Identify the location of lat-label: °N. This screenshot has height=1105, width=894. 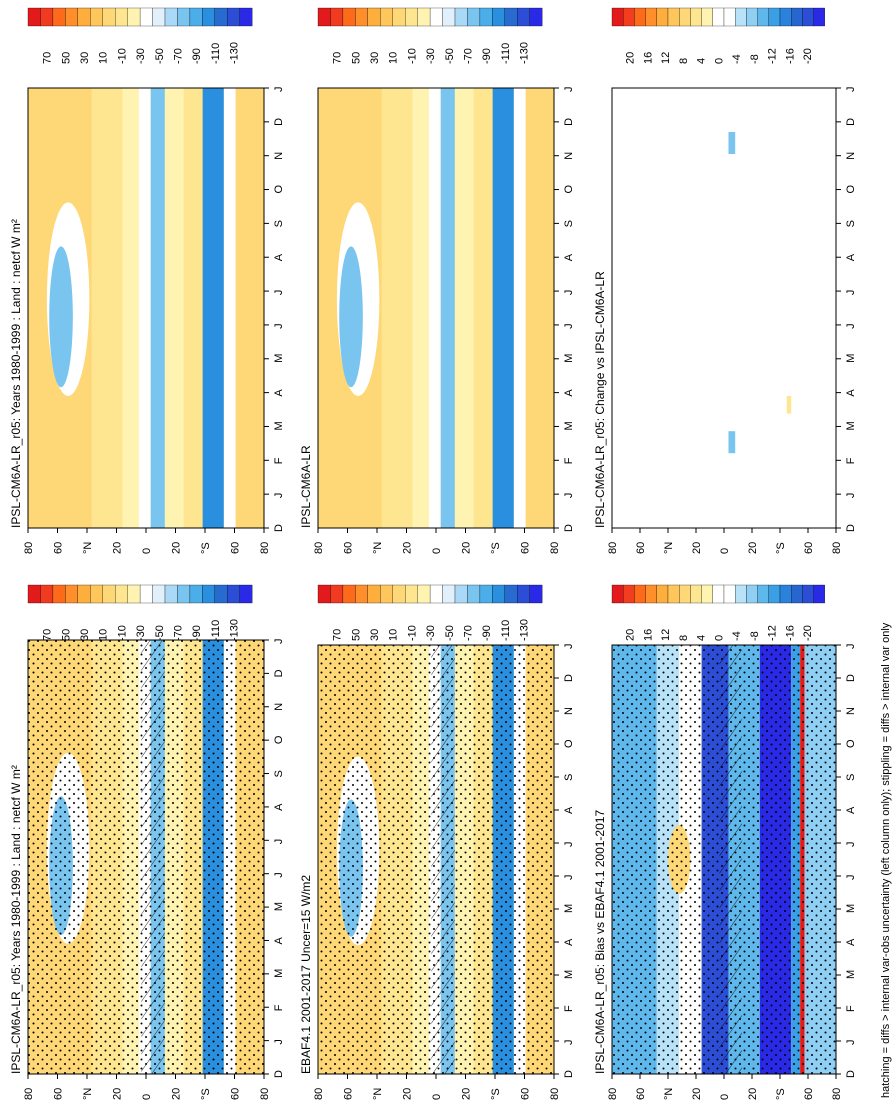
(88, 548).